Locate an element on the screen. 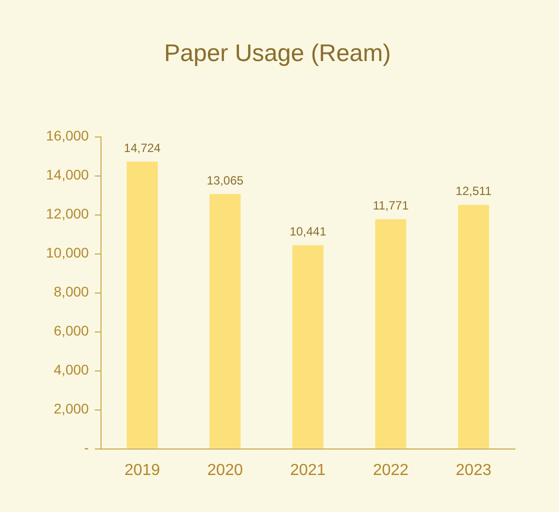 This screenshot has height=512, width=559. y-tick-label: 2,000 is located at coordinates (72, 408).